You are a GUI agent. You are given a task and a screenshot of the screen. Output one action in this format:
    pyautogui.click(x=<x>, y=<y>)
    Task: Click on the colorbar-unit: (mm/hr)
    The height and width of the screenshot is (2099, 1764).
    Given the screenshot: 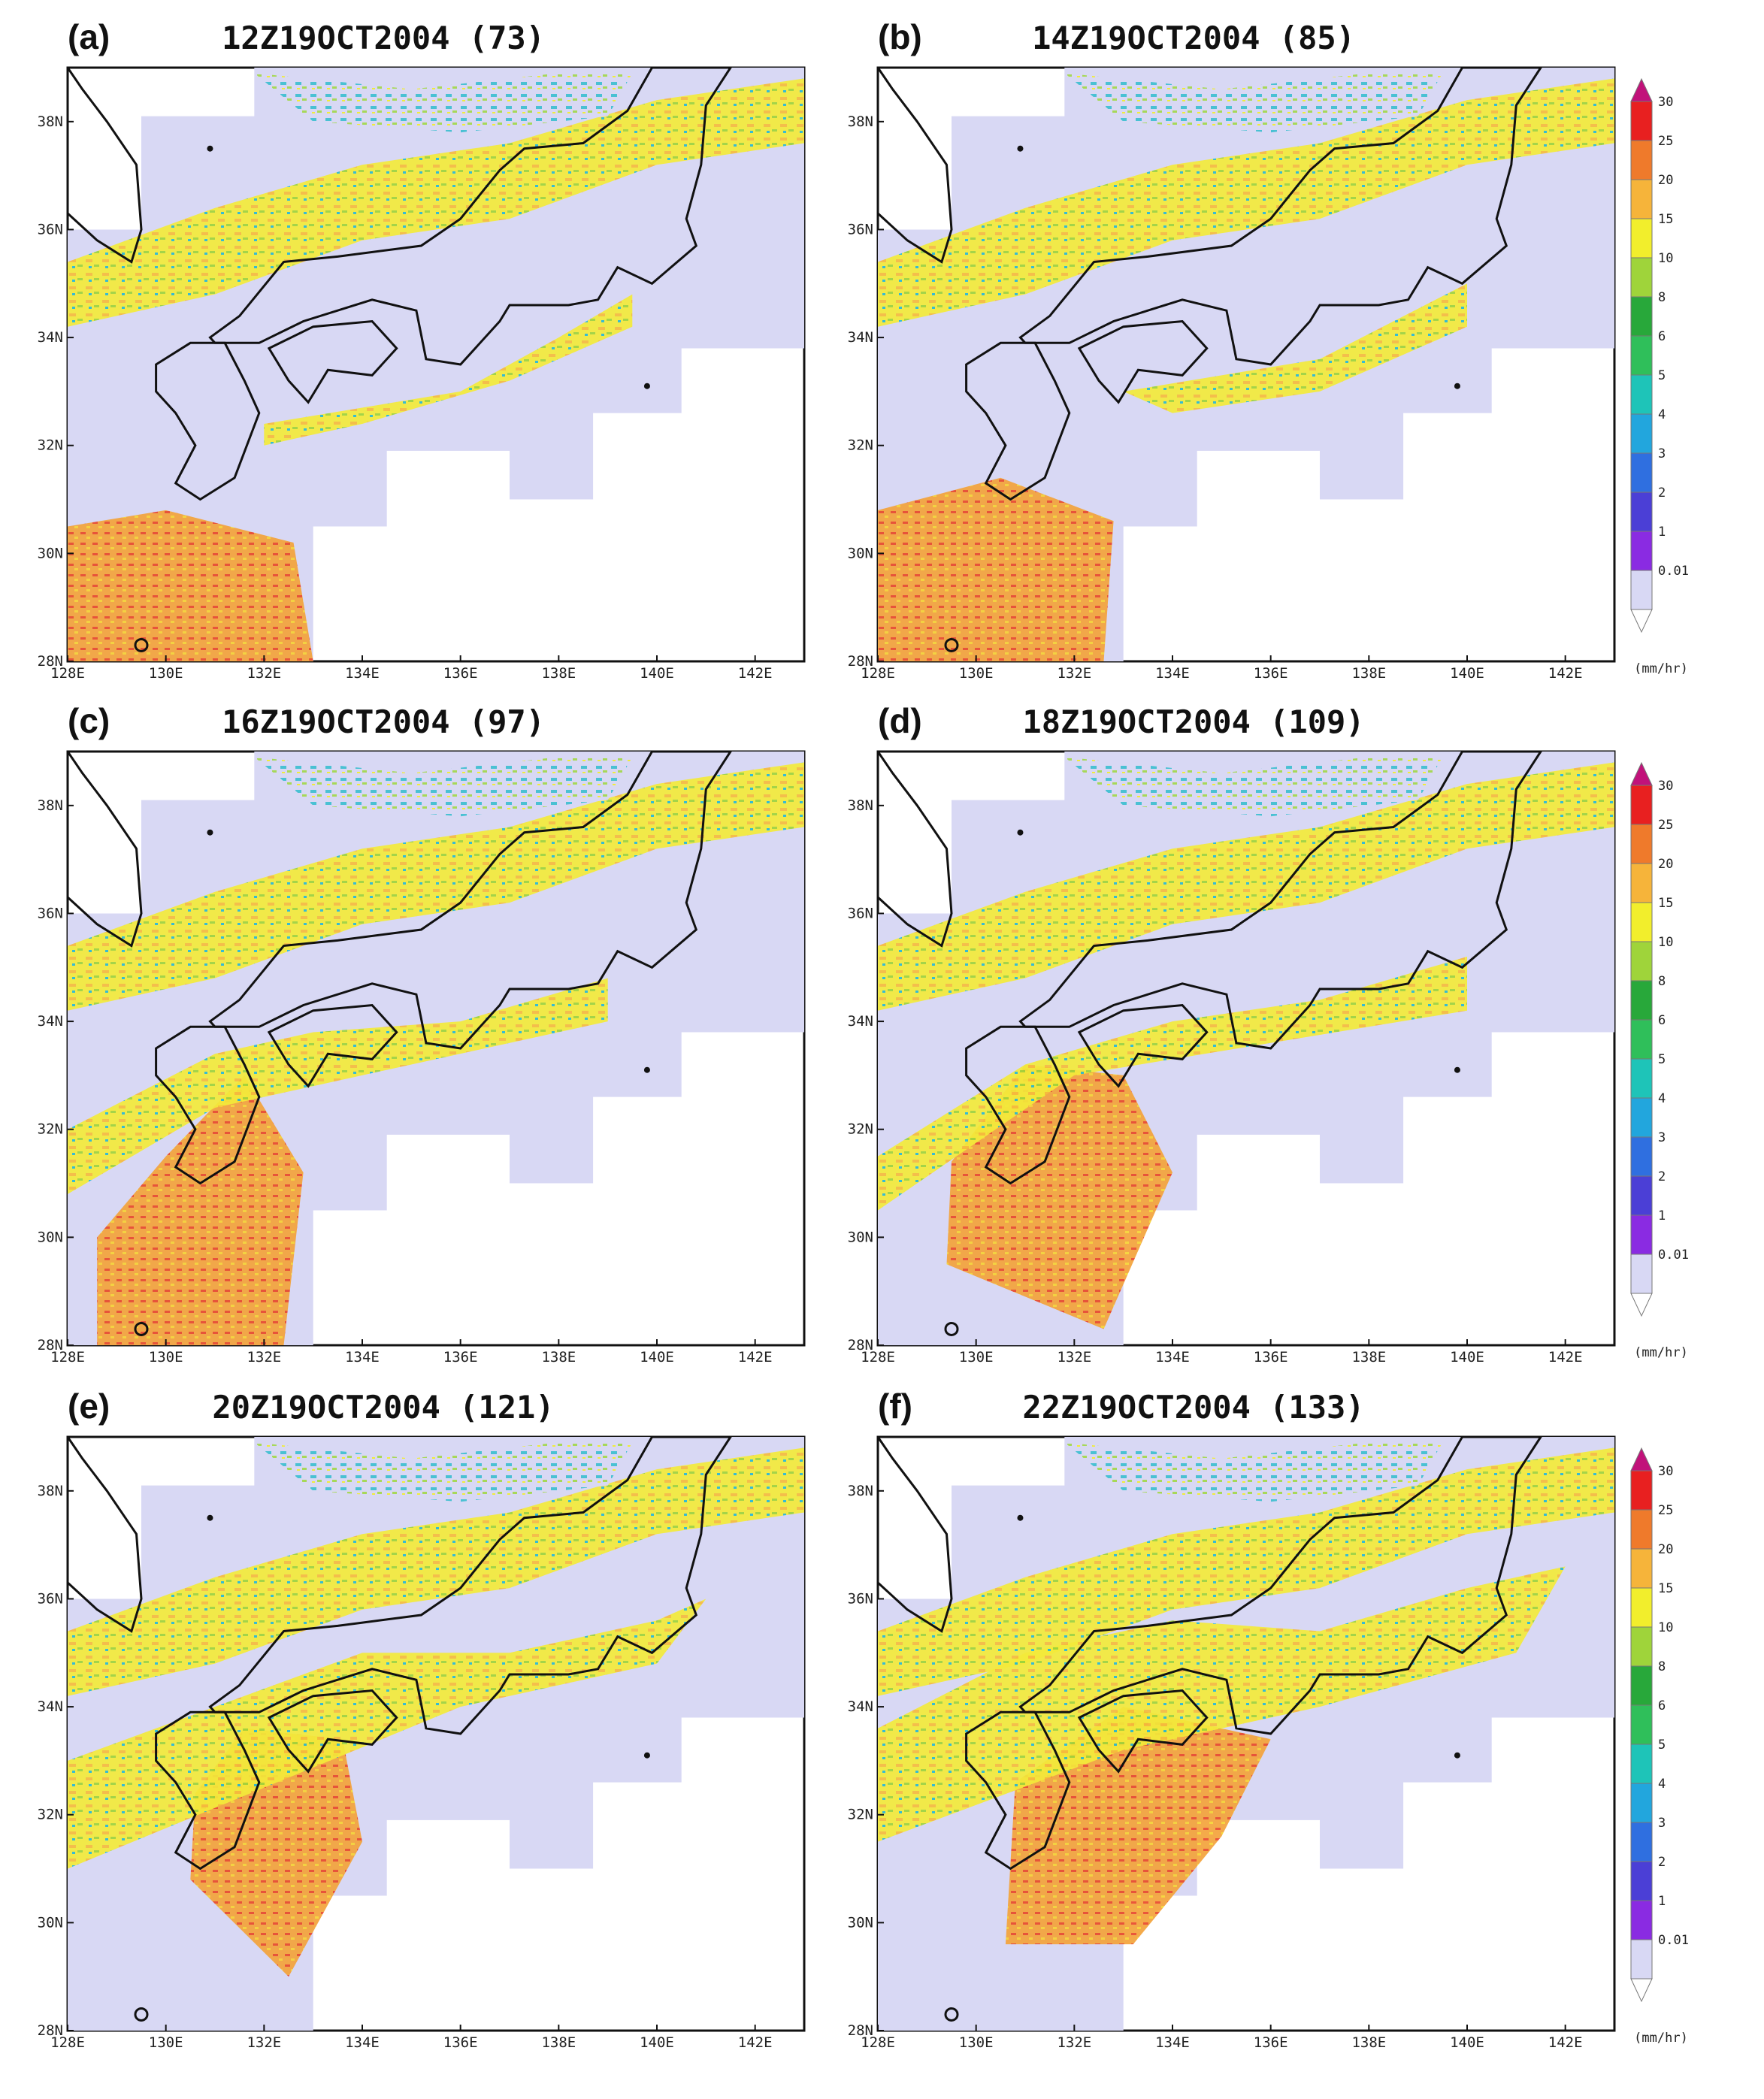 What is the action you would take?
    pyautogui.click(x=1661, y=669)
    